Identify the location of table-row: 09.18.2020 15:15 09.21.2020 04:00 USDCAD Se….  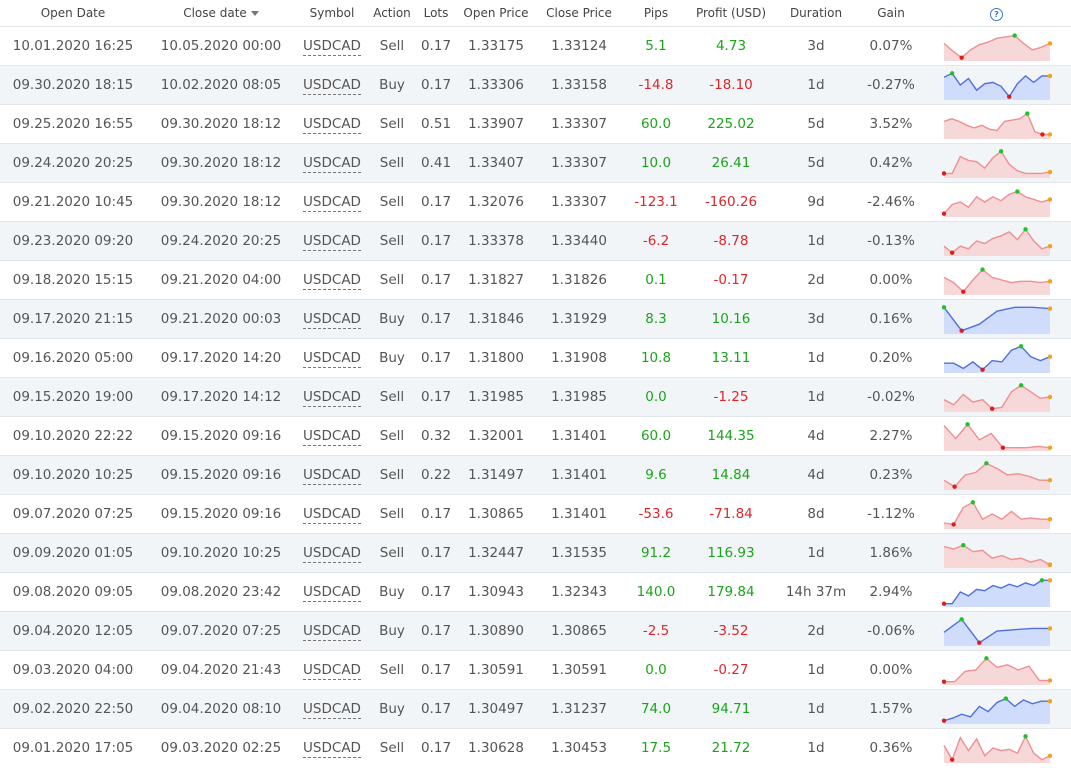
(535, 280).